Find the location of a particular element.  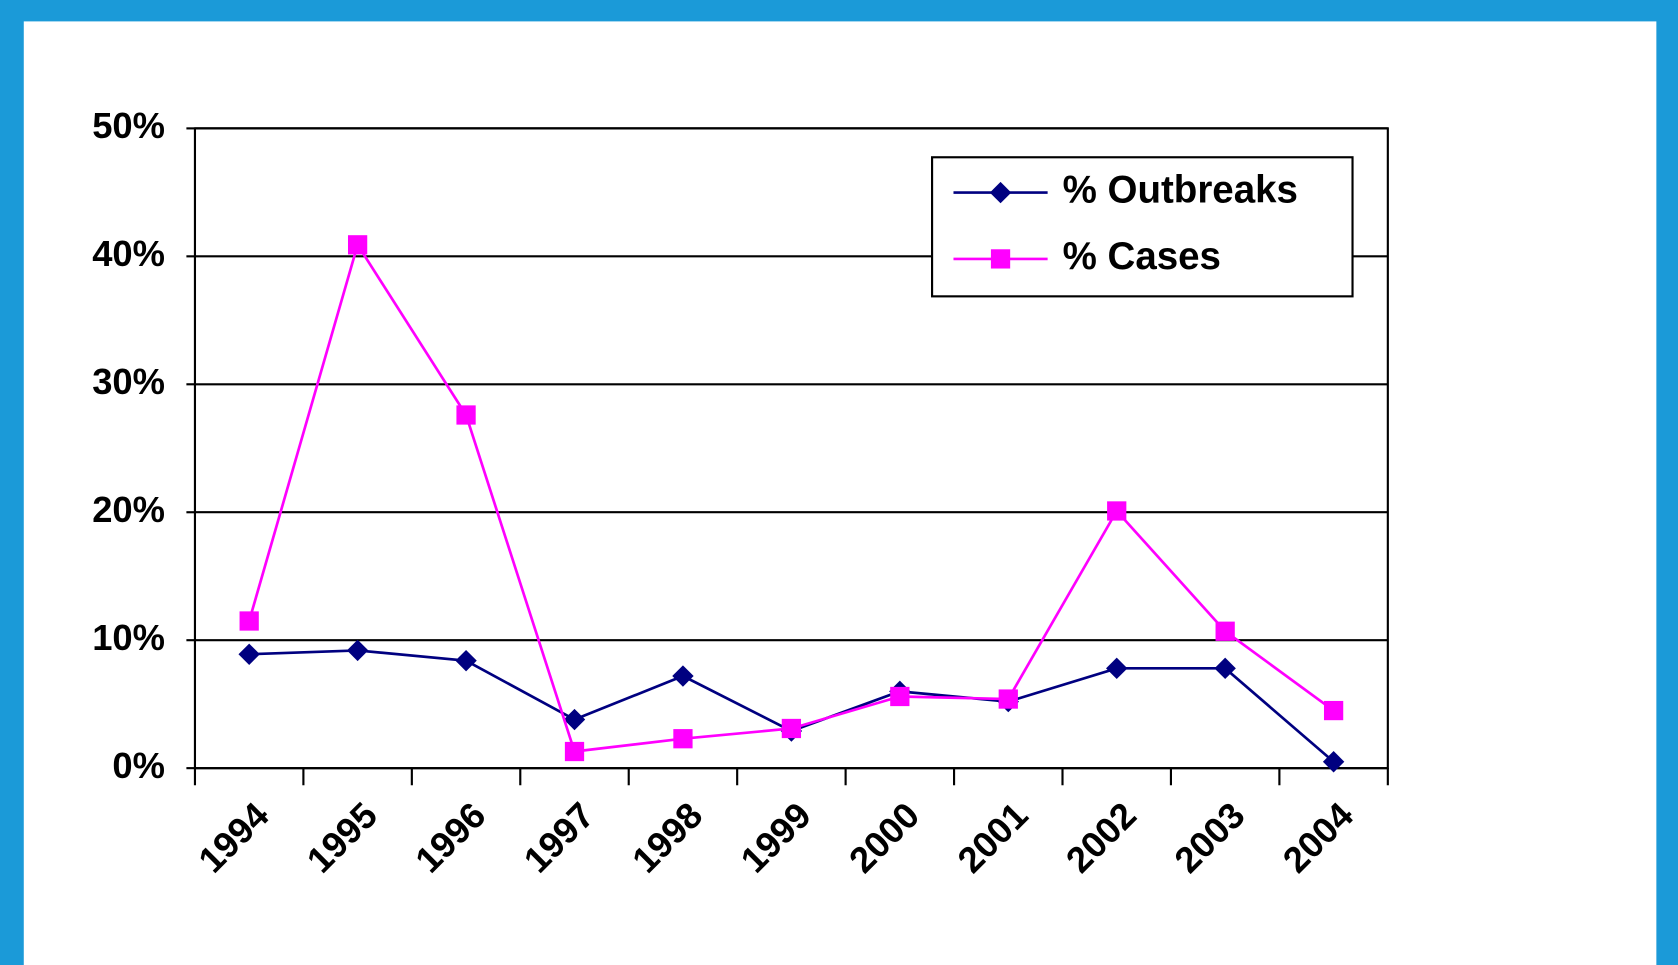

y-tick-label: 40% is located at coordinates (128, 253).